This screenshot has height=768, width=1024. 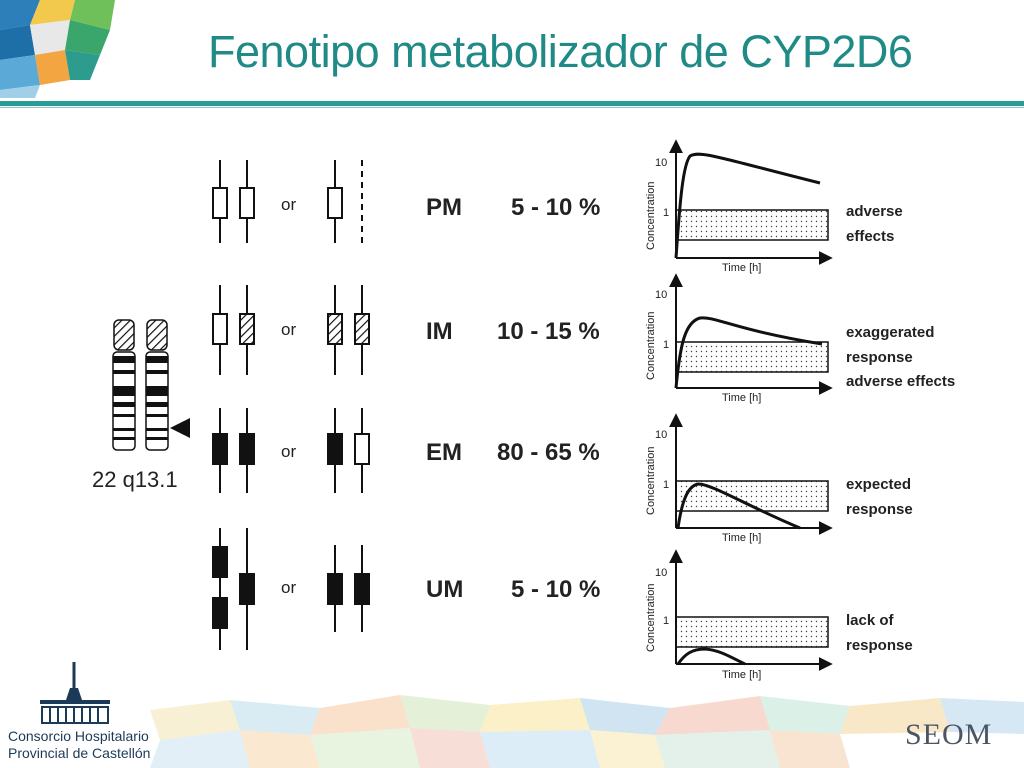 I want to click on chromosome-pair: 22 q13.1, so click(x=141, y=405).